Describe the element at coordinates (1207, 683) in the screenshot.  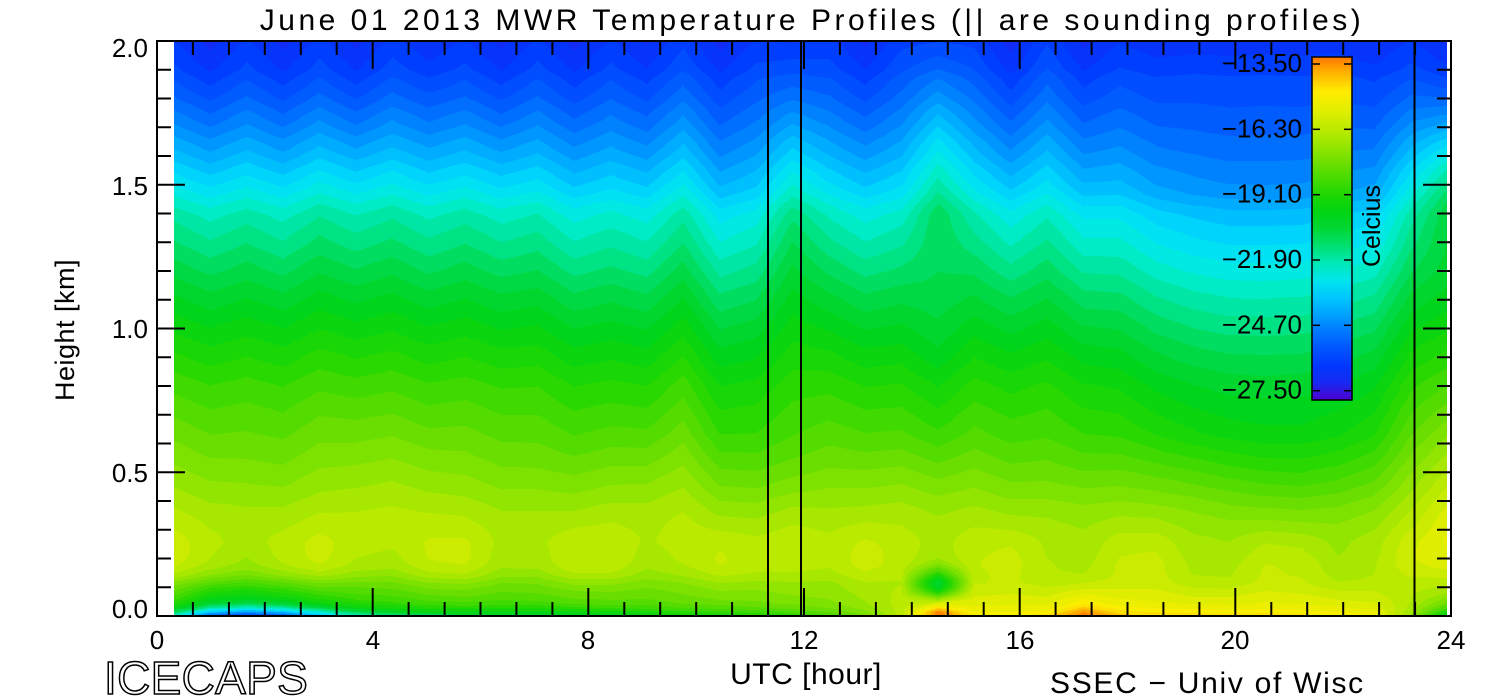
I see `svg-text: SSEC − Univ of Wisc` at that location.